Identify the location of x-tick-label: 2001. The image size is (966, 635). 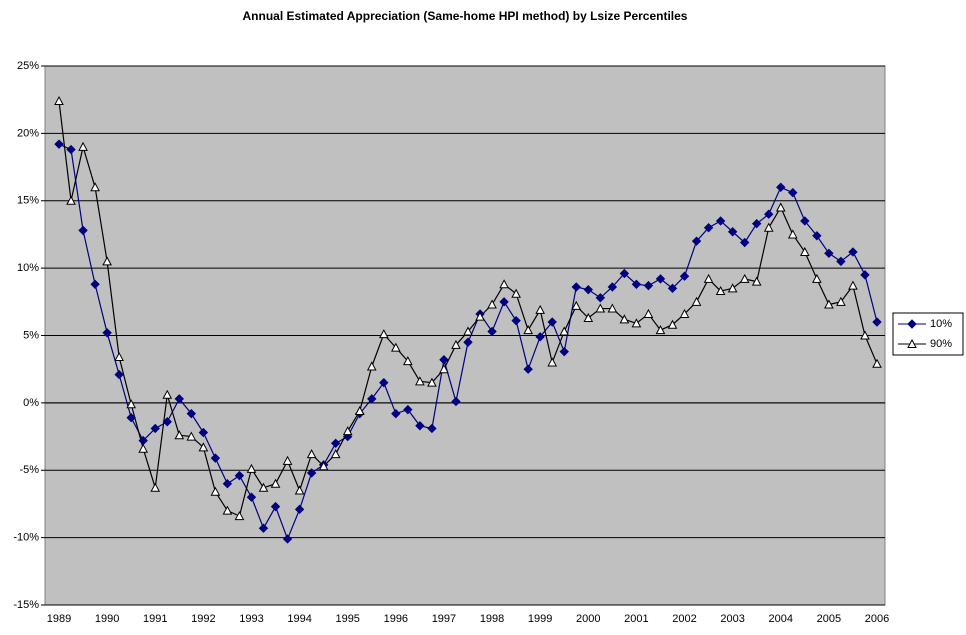
(636, 619).